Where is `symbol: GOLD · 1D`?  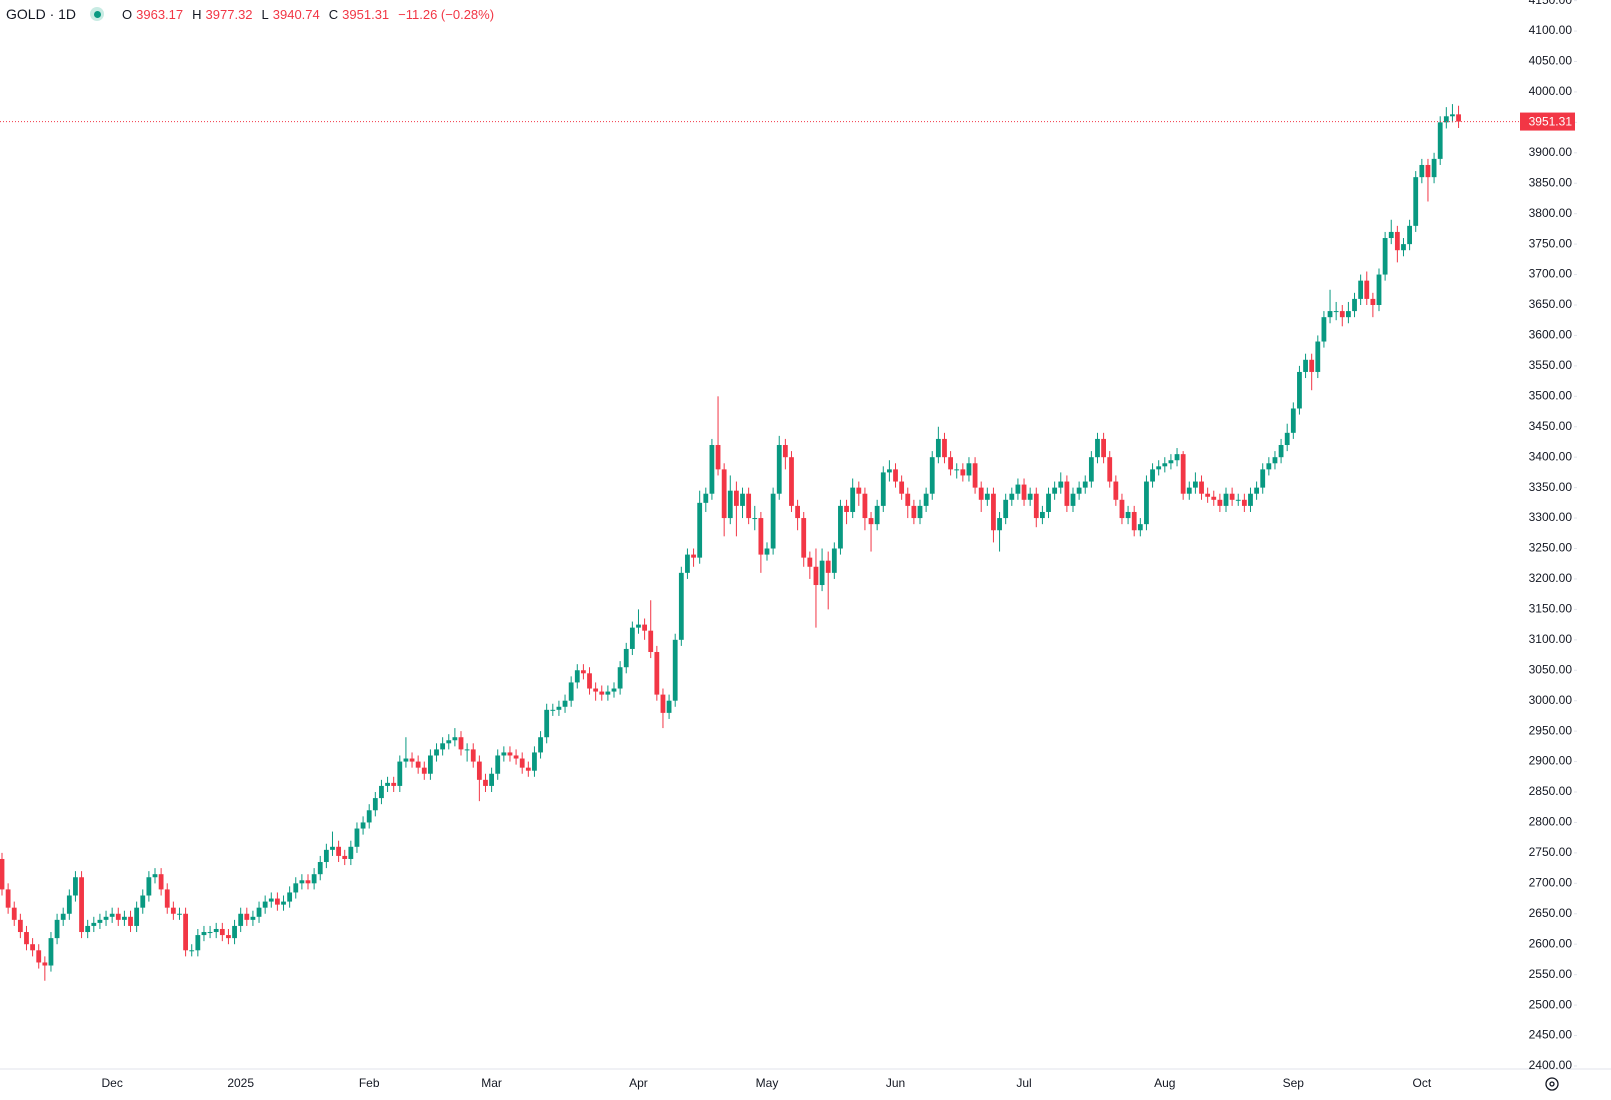 symbol: GOLD · 1D is located at coordinates (41, 14).